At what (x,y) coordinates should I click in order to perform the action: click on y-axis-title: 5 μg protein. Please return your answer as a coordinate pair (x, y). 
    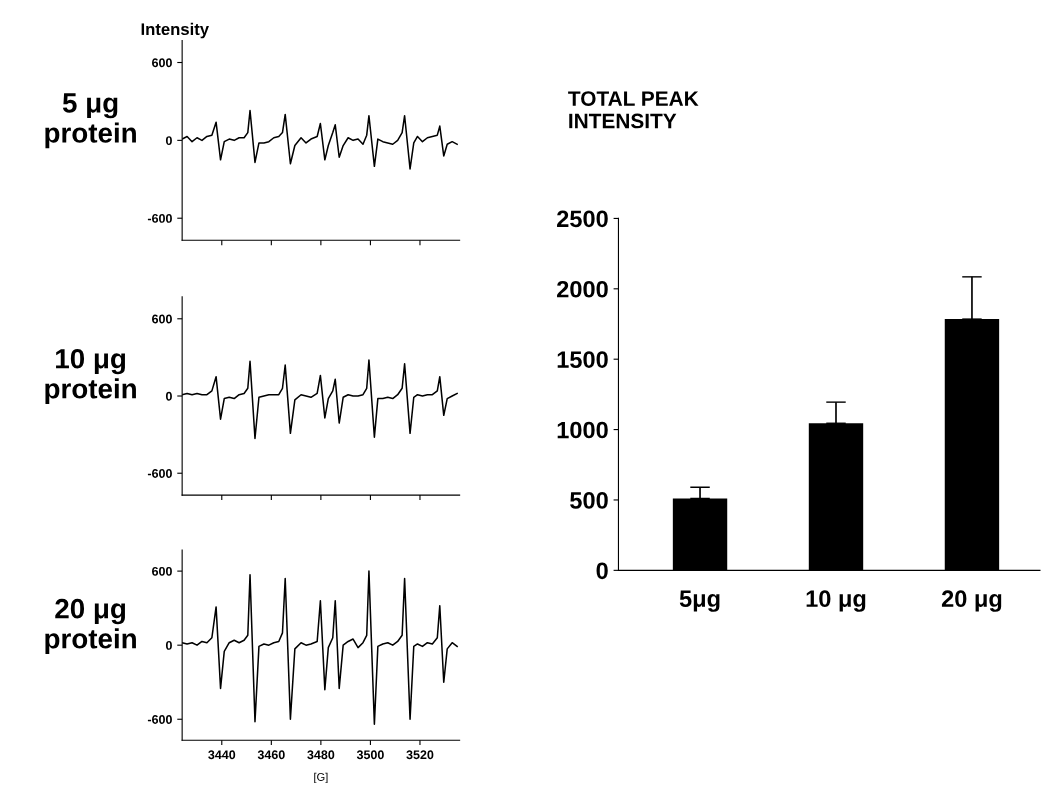
    Looking at the image, I should click on (90, 121).